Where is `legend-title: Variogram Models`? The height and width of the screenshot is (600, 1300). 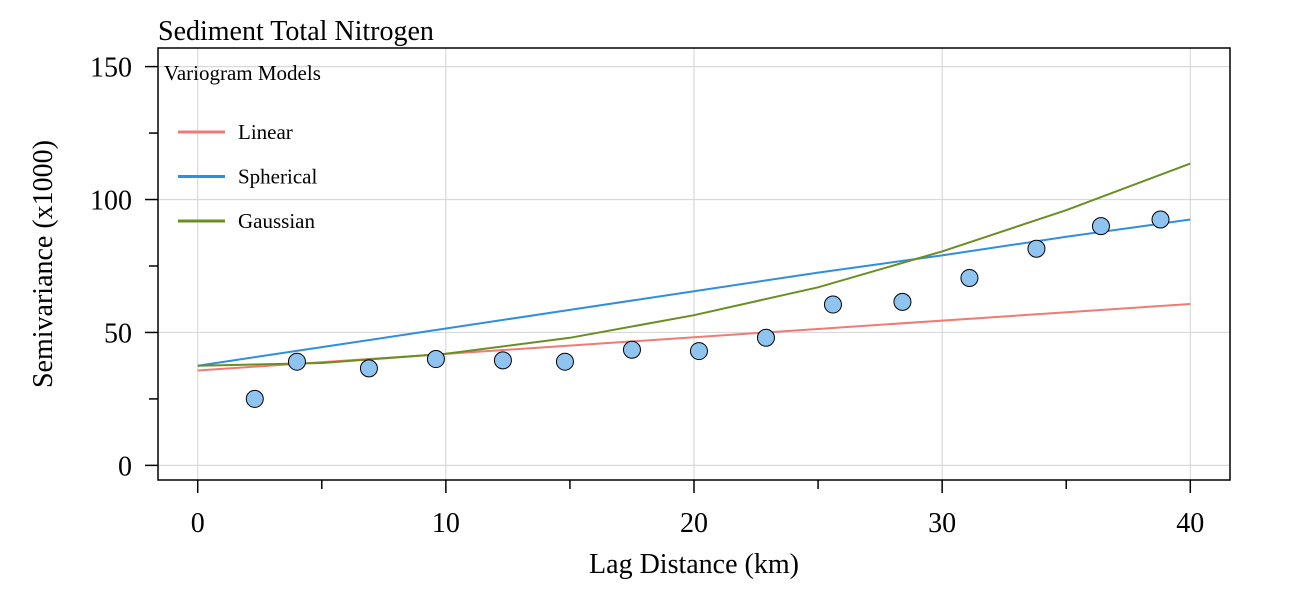 legend-title: Variogram Models is located at coordinates (242, 73).